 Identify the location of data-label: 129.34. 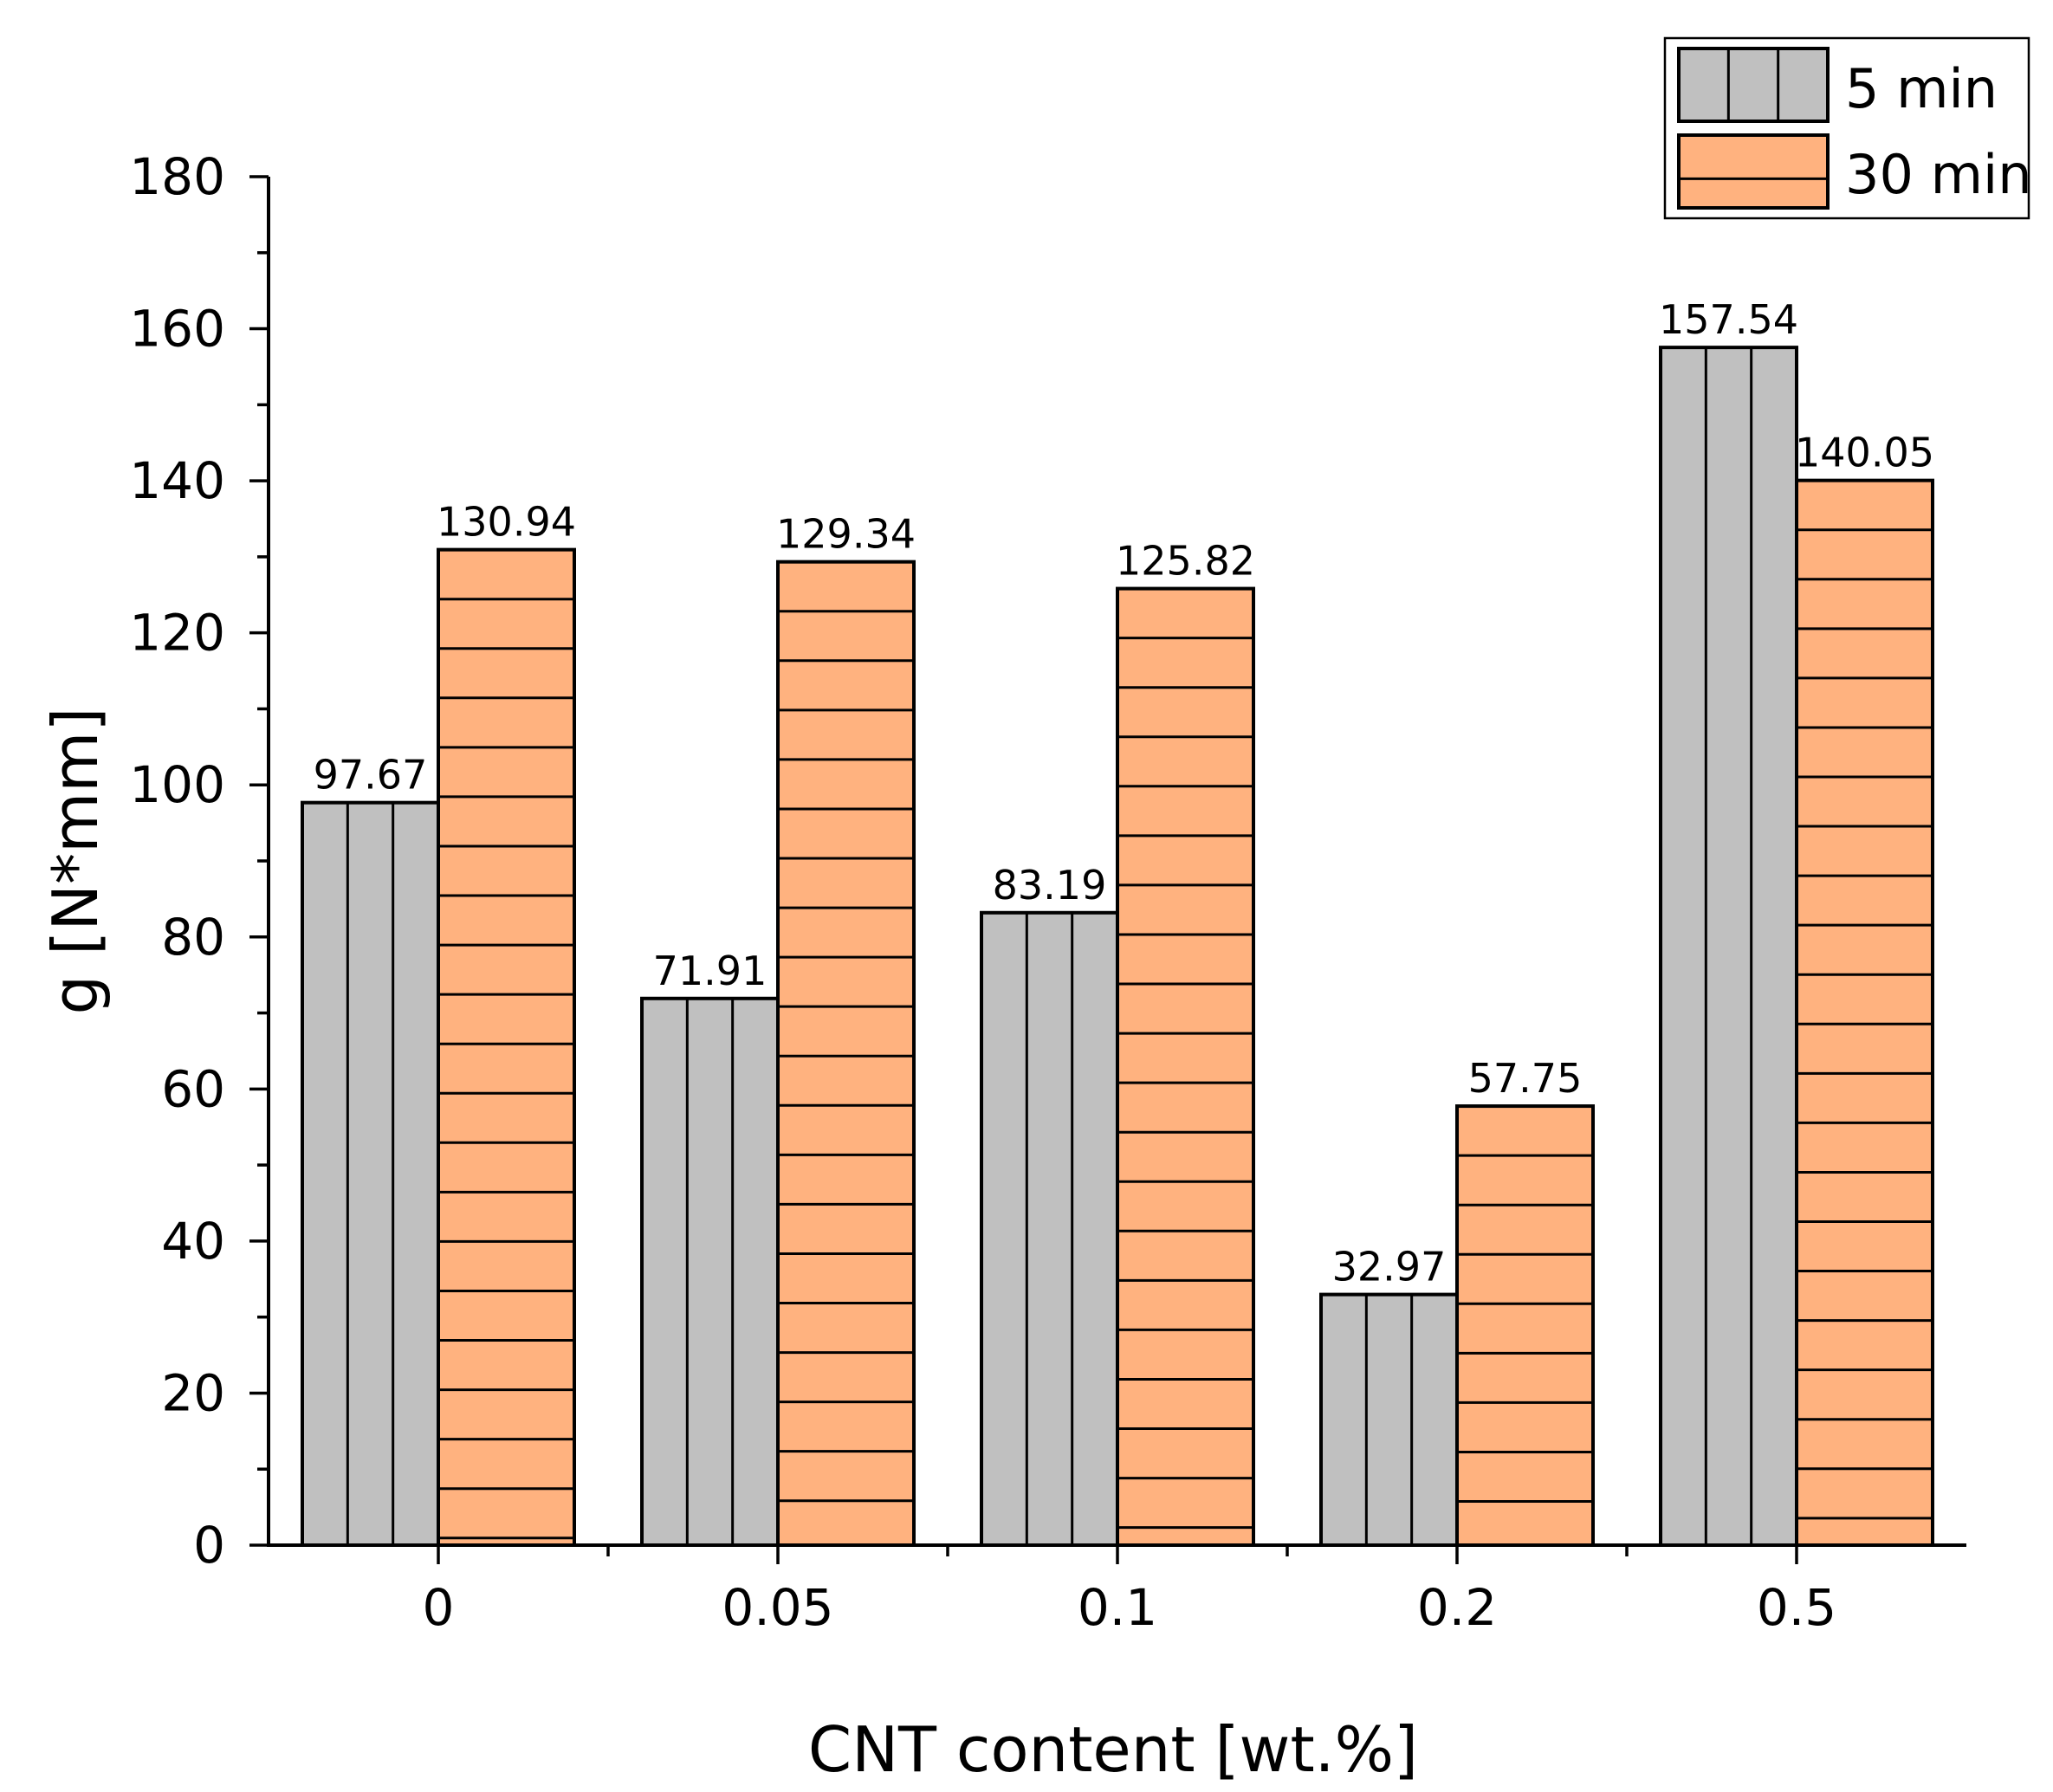
(846, 534).